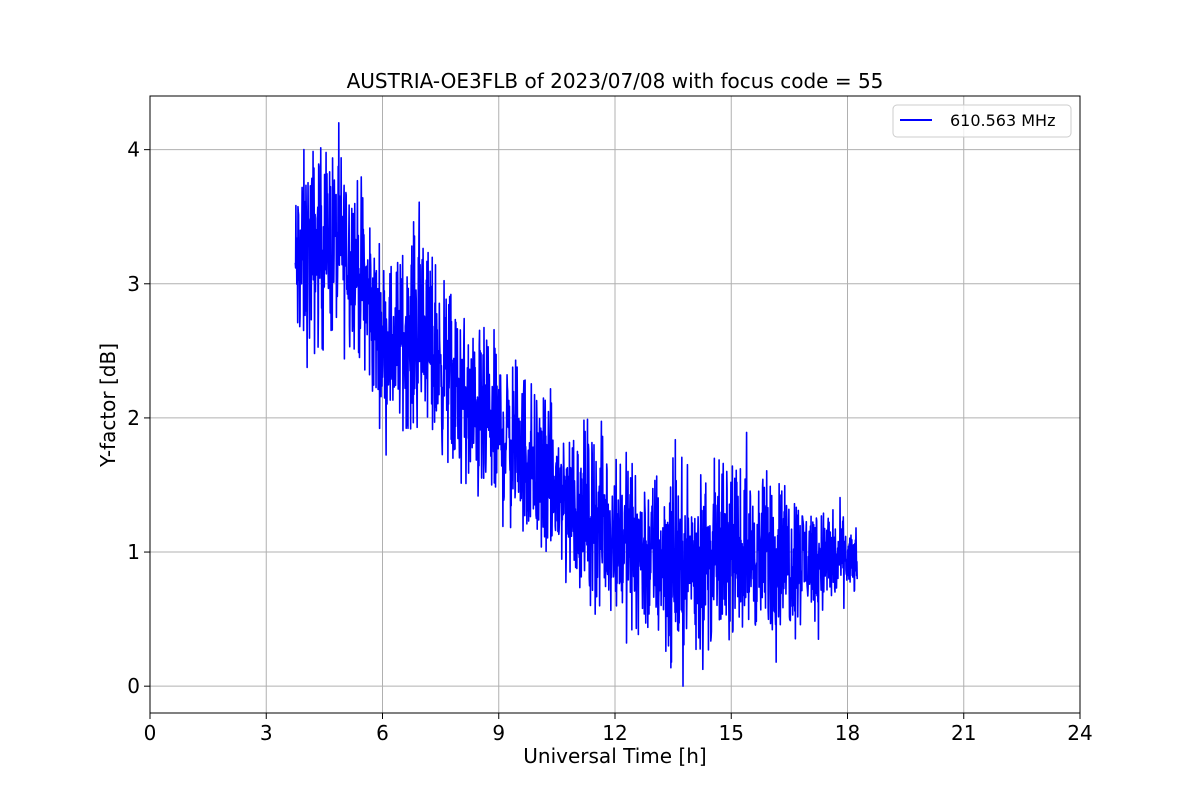 This screenshot has width=1200, height=800. I want to click on x-axis: 0 3 6 9 12 15 18 21 24, so click(618, 729).